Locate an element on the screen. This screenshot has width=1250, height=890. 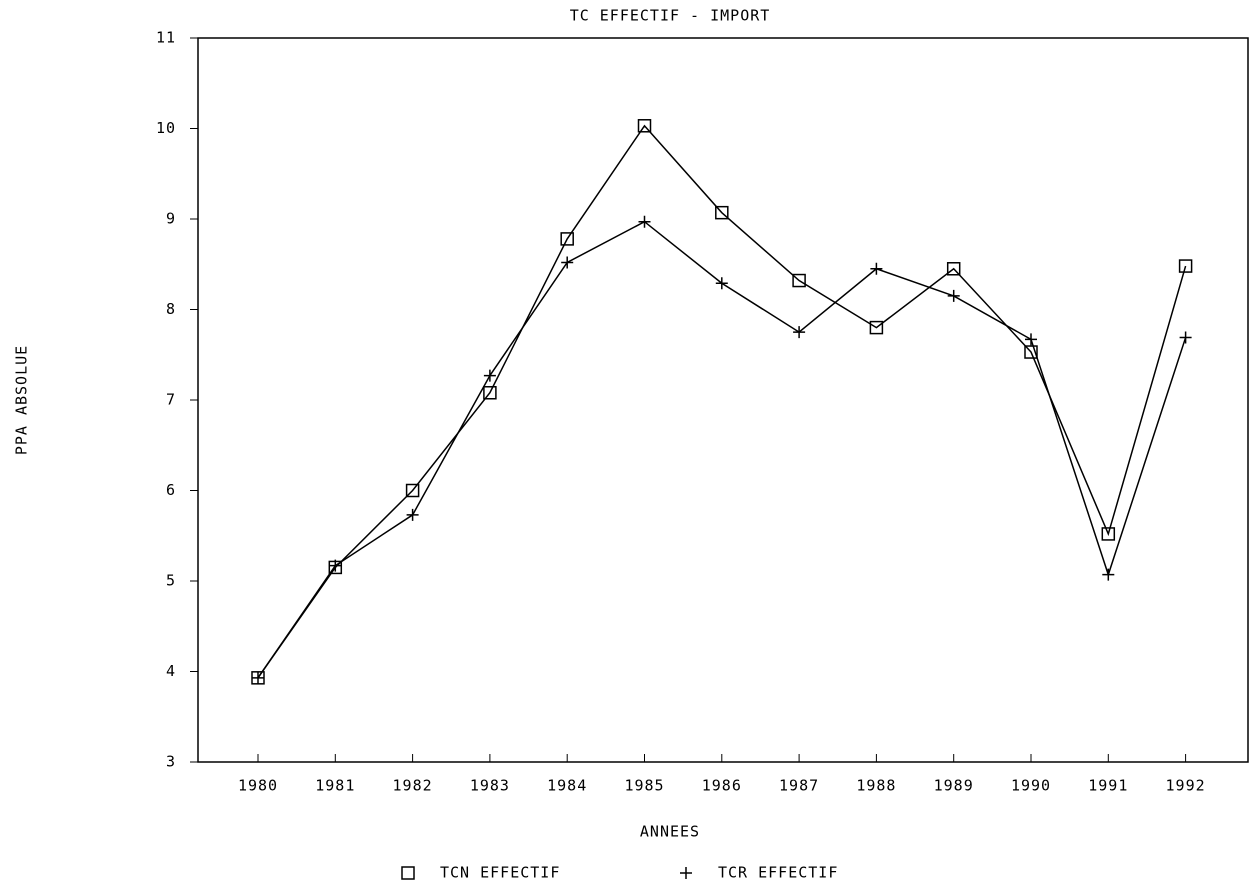
legend-label: TCN EFFECTIF is located at coordinates (500, 873).